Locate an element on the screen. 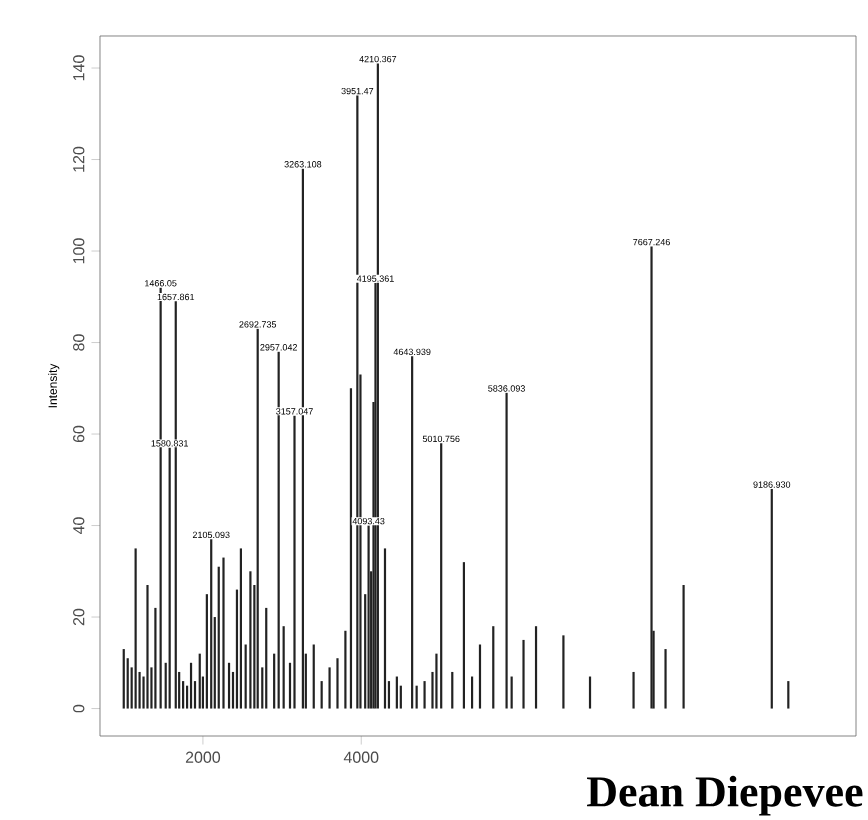 The height and width of the screenshot is (820, 868). text: Dean Diepevee is located at coordinates (725, 795).